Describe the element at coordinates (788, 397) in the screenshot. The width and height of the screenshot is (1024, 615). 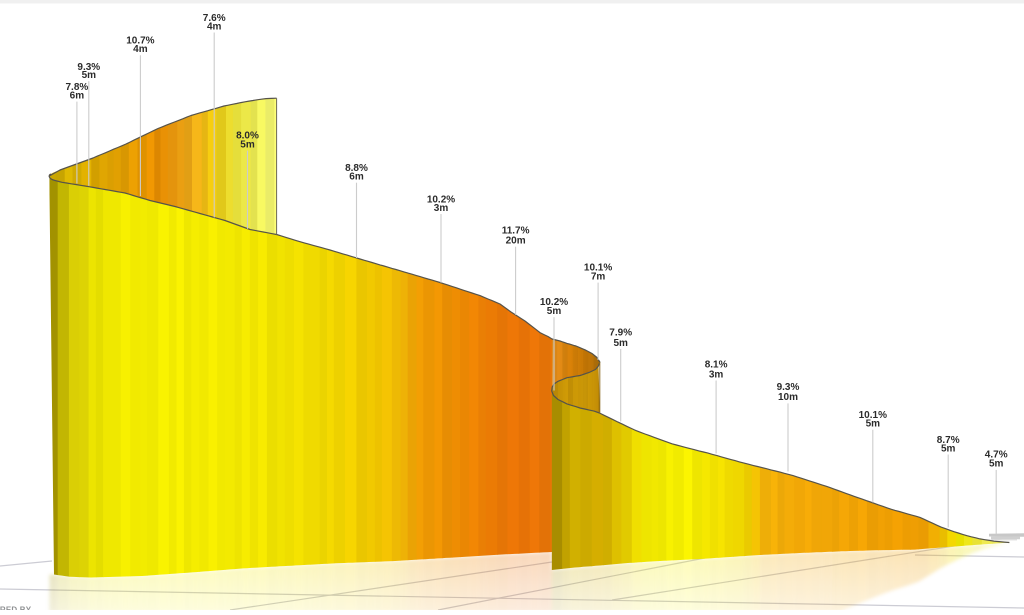
I see `svg-text: 10m` at that location.